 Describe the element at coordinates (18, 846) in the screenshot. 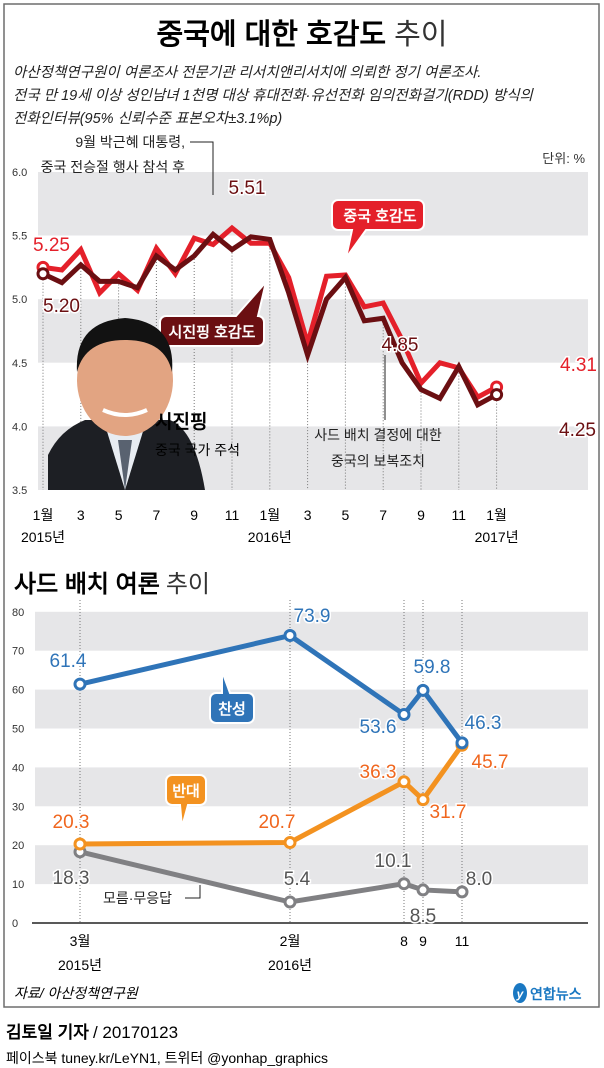

I see `y-tick-label: 20` at that location.